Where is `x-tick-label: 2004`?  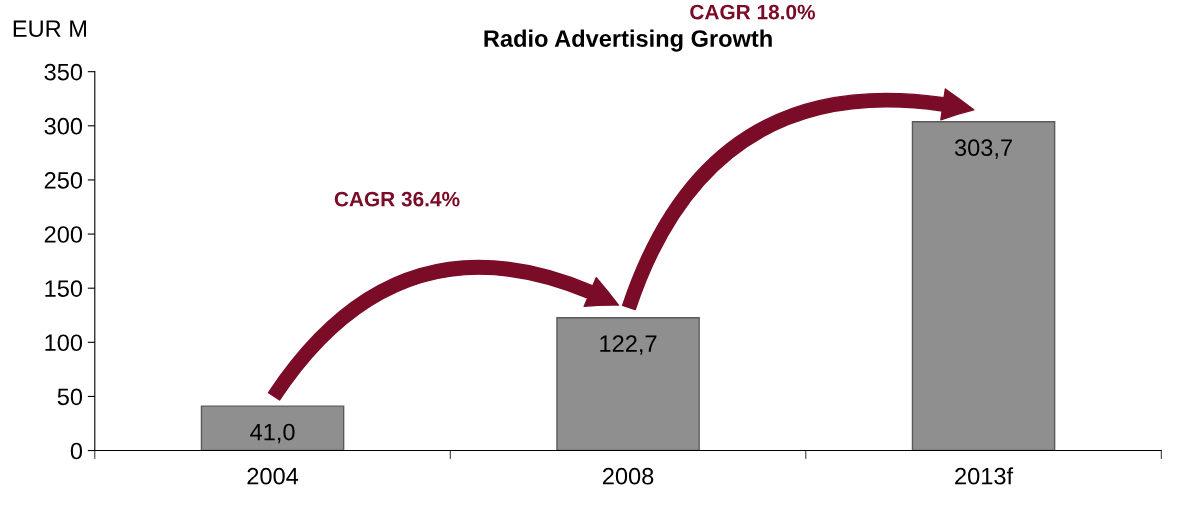 x-tick-label: 2004 is located at coordinates (273, 476).